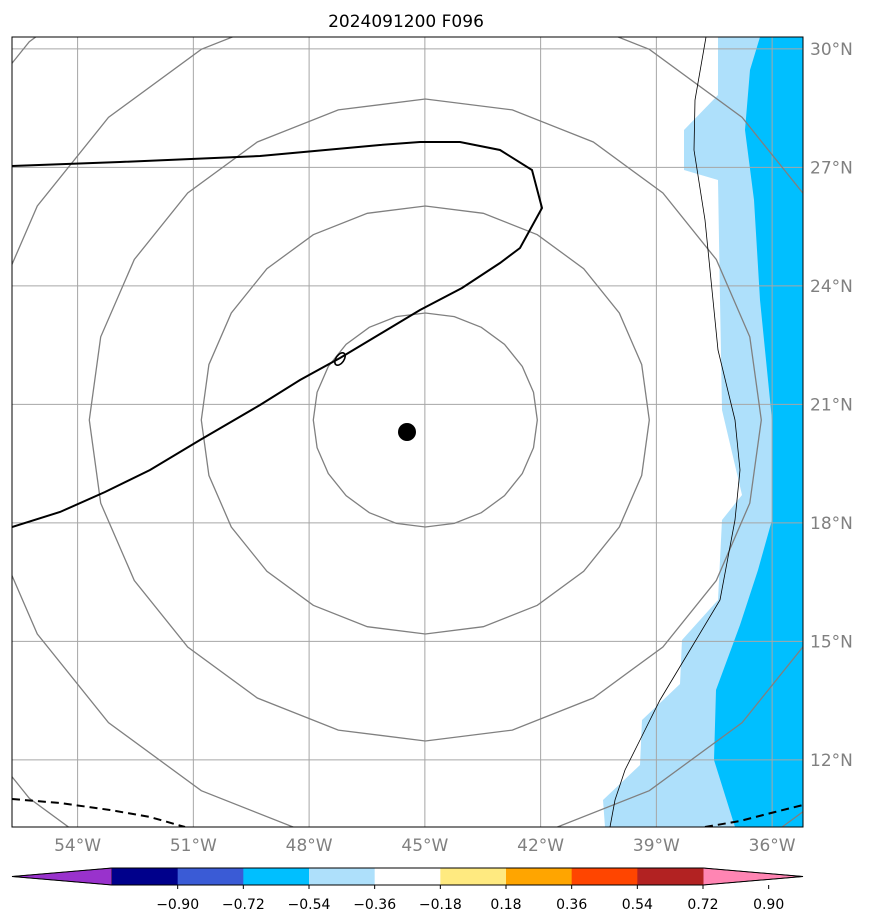 The image size is (873, 924). Describe the element at coordinates (772, 846) in the screenshot. I see `longitude-label: 36°W` at that location.